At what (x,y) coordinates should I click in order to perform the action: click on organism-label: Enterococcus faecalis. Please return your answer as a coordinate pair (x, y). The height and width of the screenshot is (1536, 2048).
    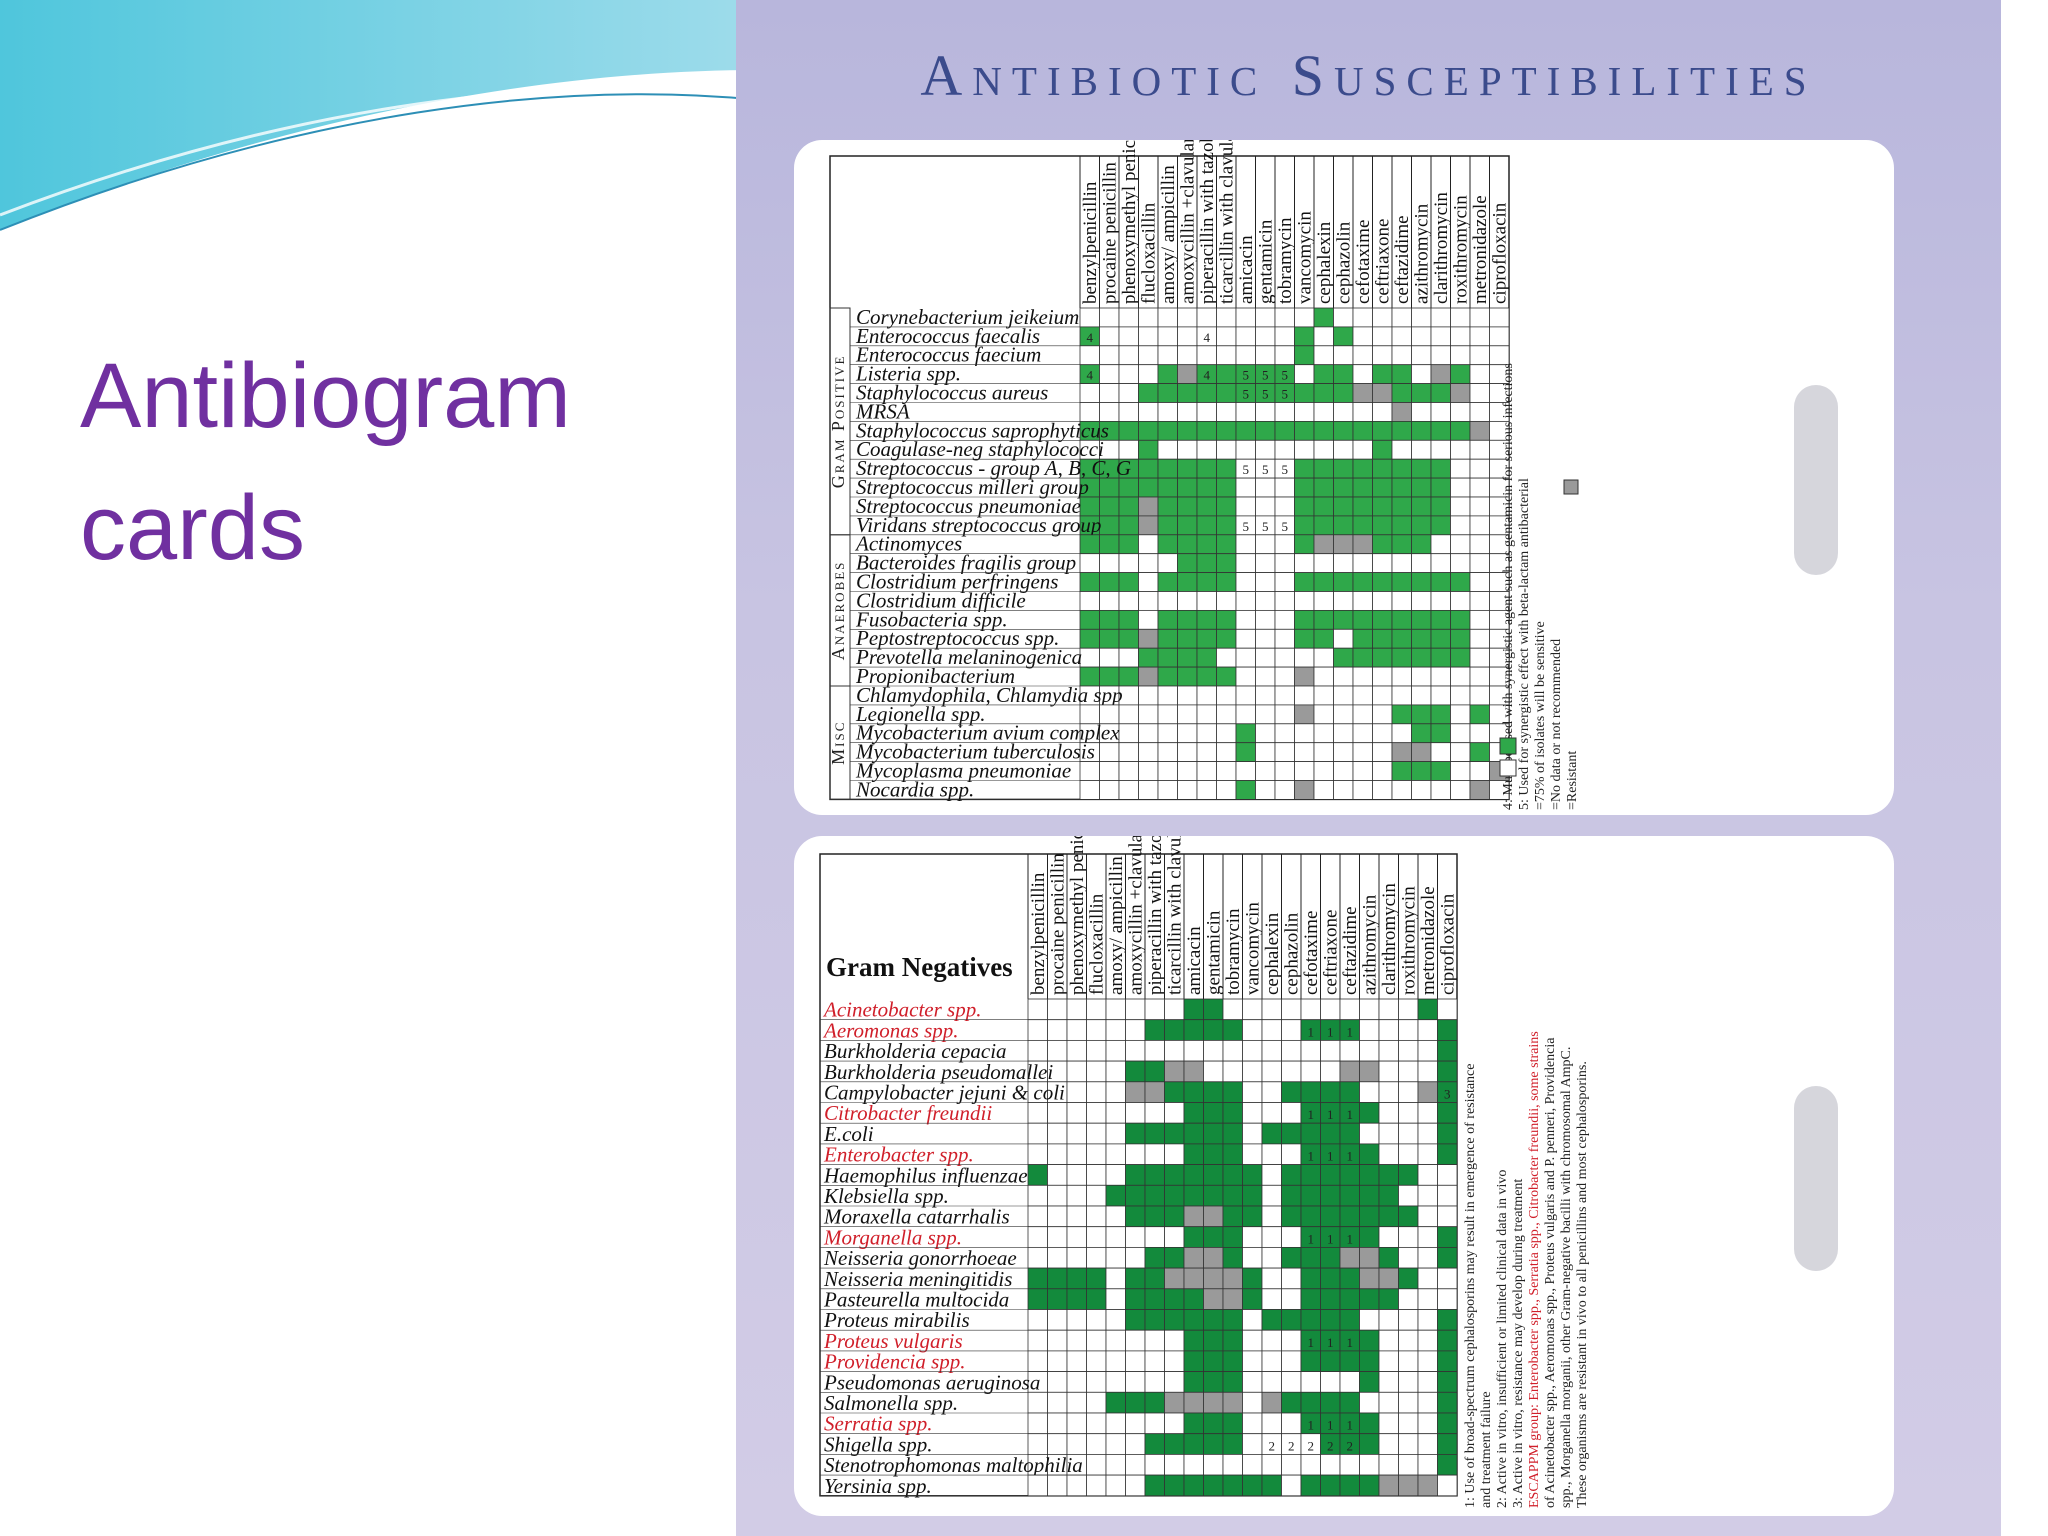
    Looking at the image, I should click on (947, 336).